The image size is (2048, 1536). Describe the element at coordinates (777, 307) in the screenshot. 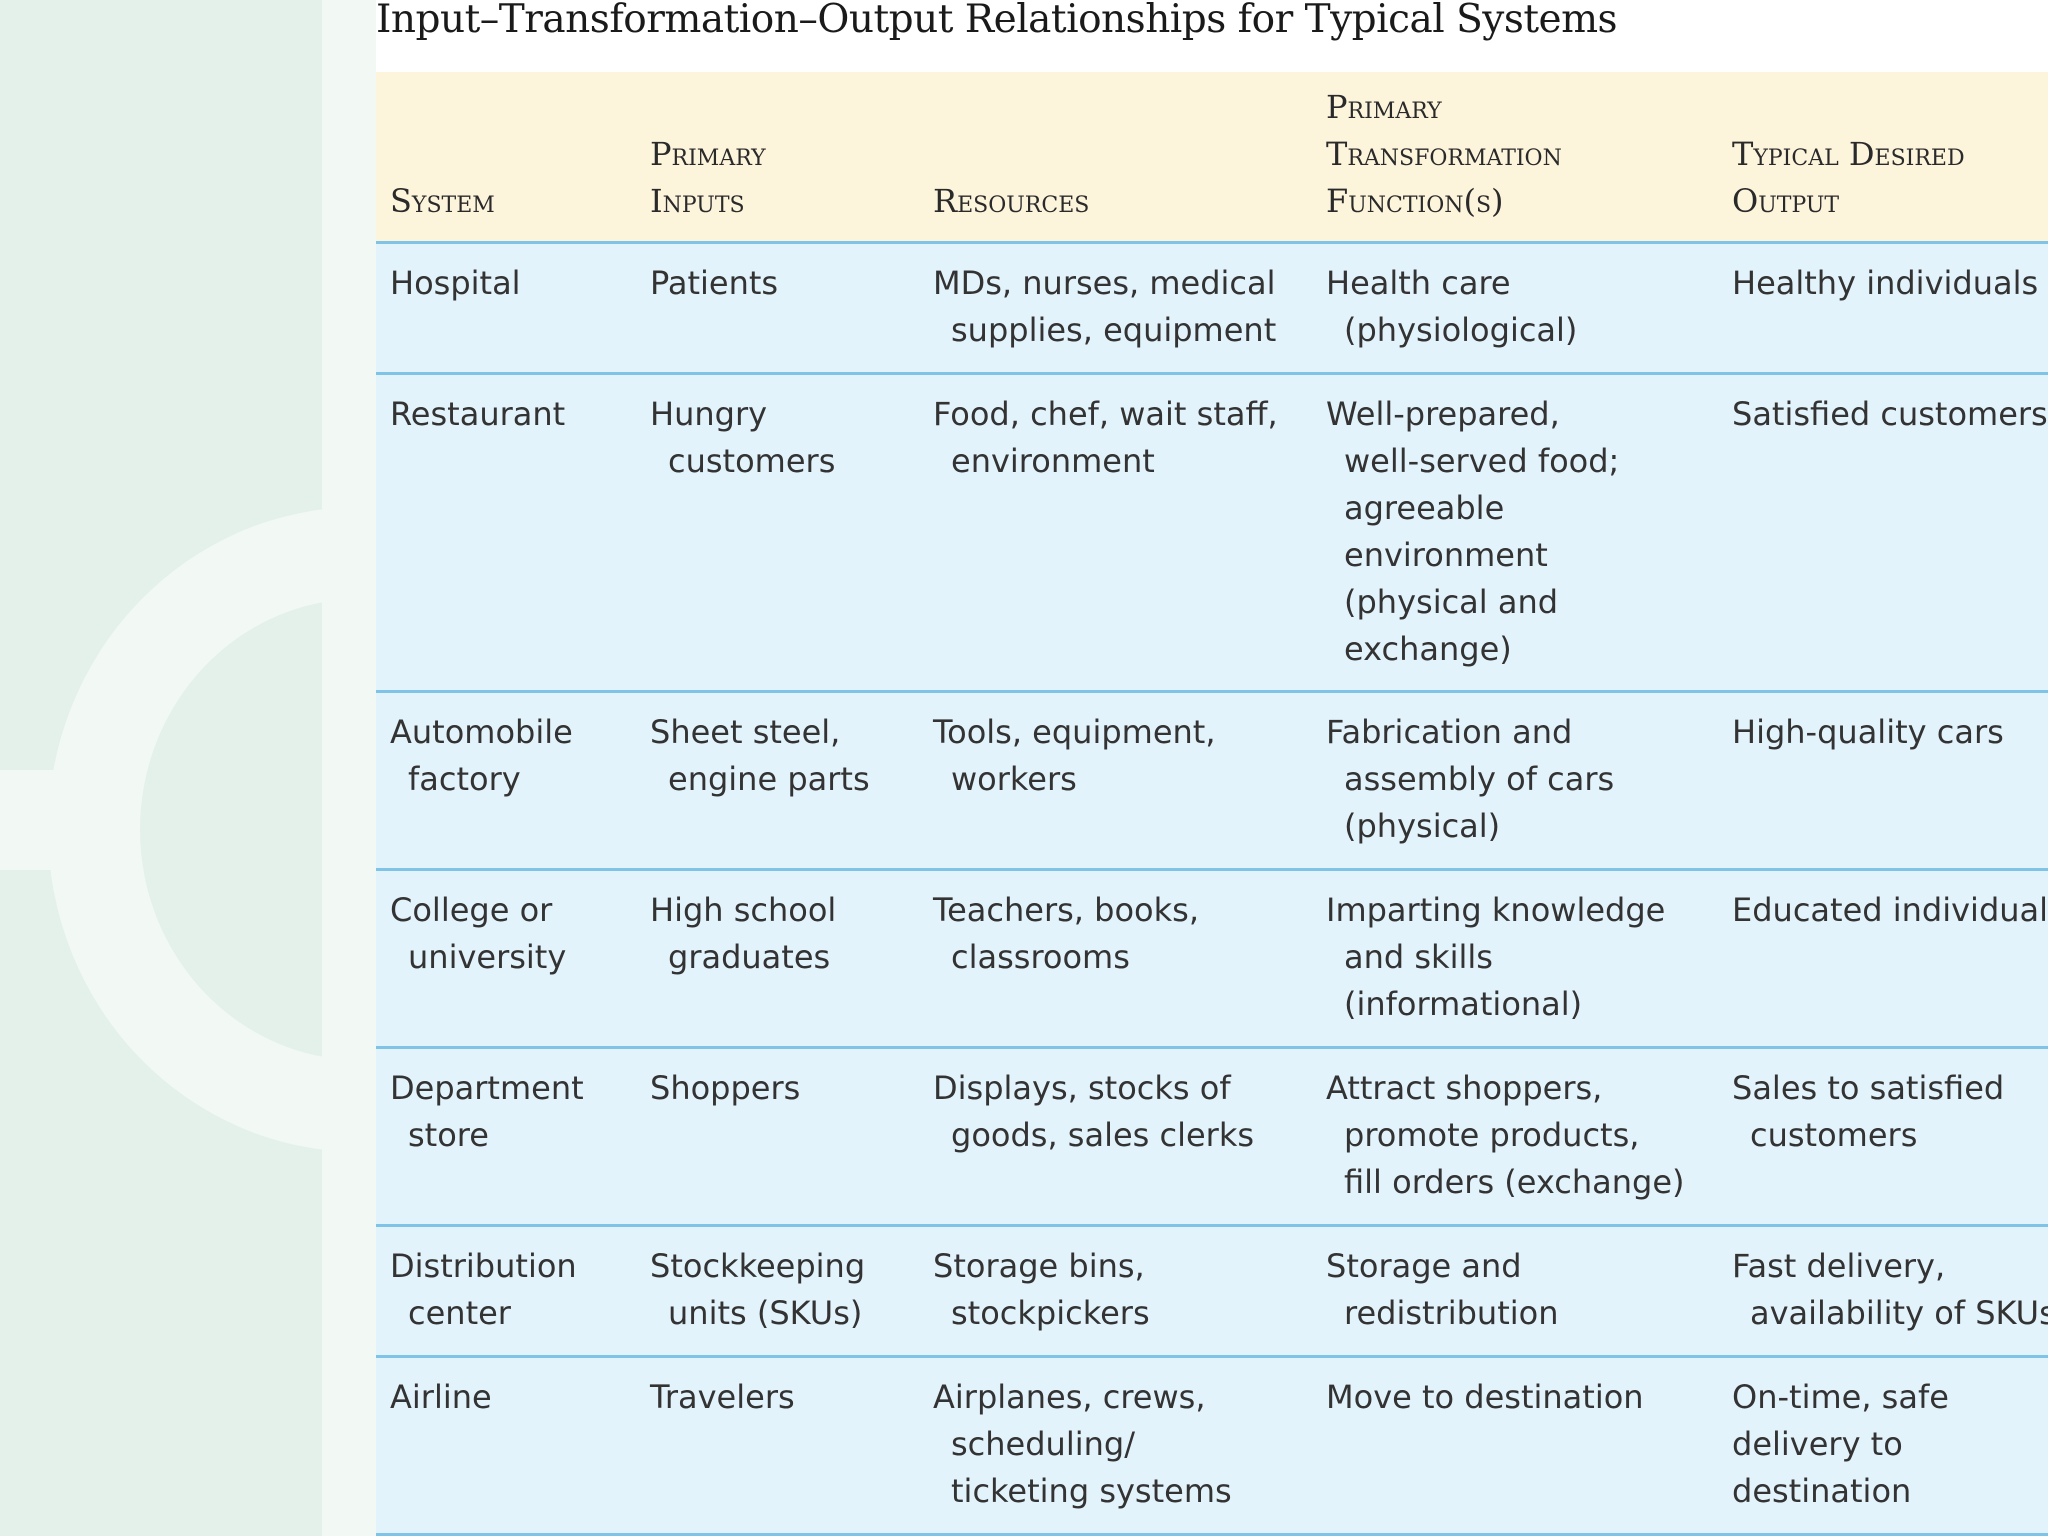

I see `cell-inputs: Patients` at that location.